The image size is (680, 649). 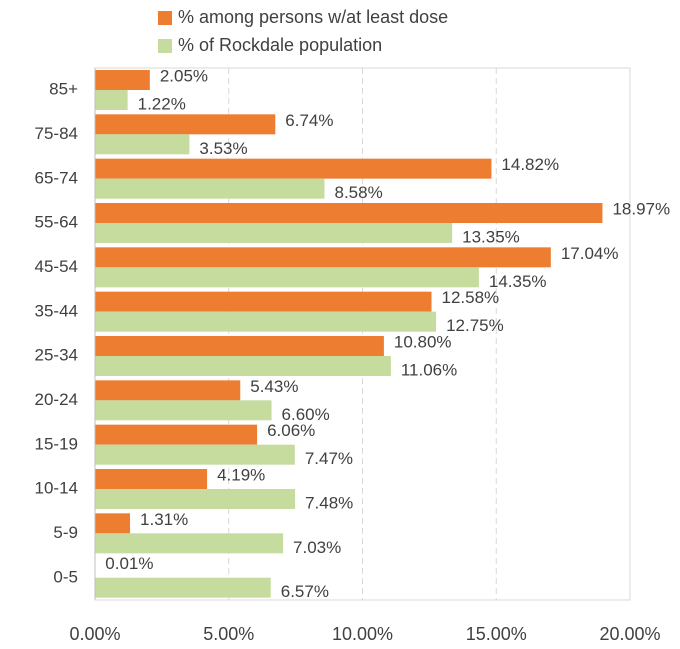 What do you see at coordinates (56, 399) in the screenshot?
I see `y-tick-label: 20-24` at bounding box center [56, 399].